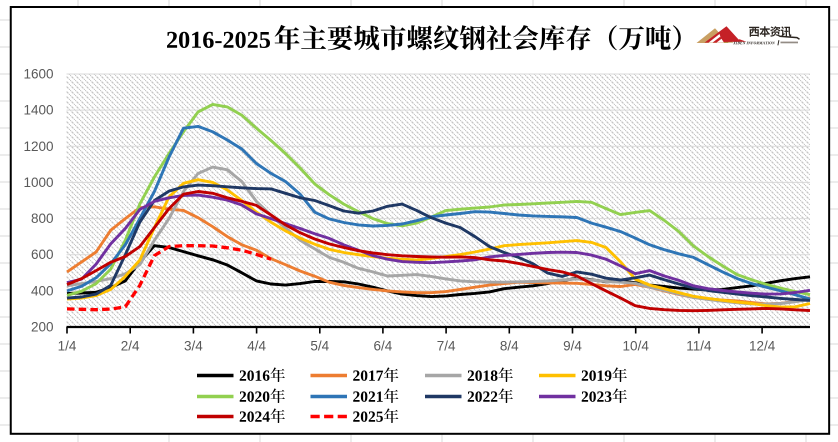 The width and height of the screenshot is (838, 442). What do you see at coordinates (383, 346) in the screenshot?
I see `svg-text: 6/4` at bounding box center [383, 346].